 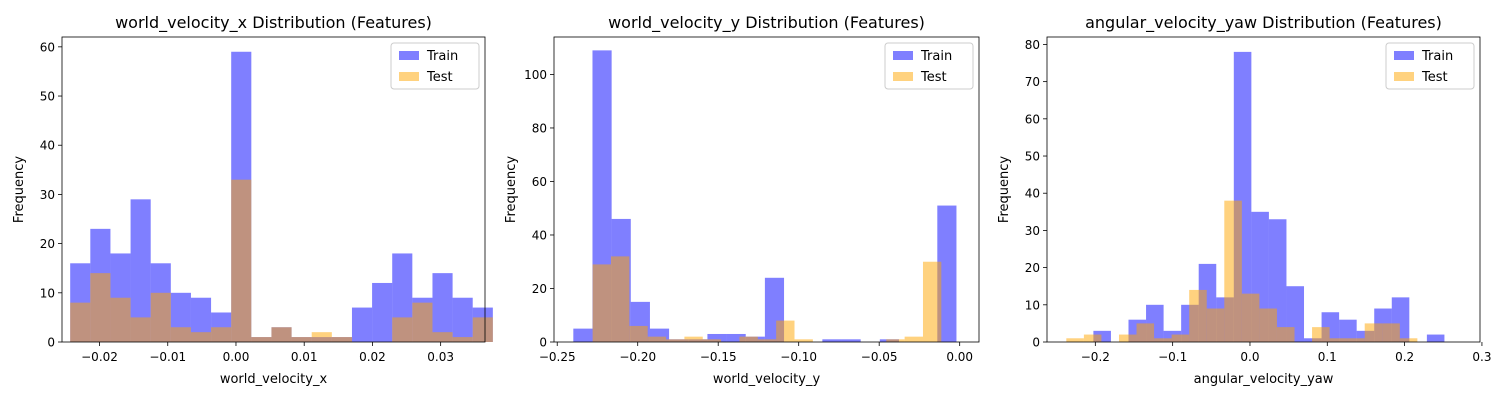 I want to click on x-axis-label: angular_velocity_yaw, so click(x=1264, y=379).